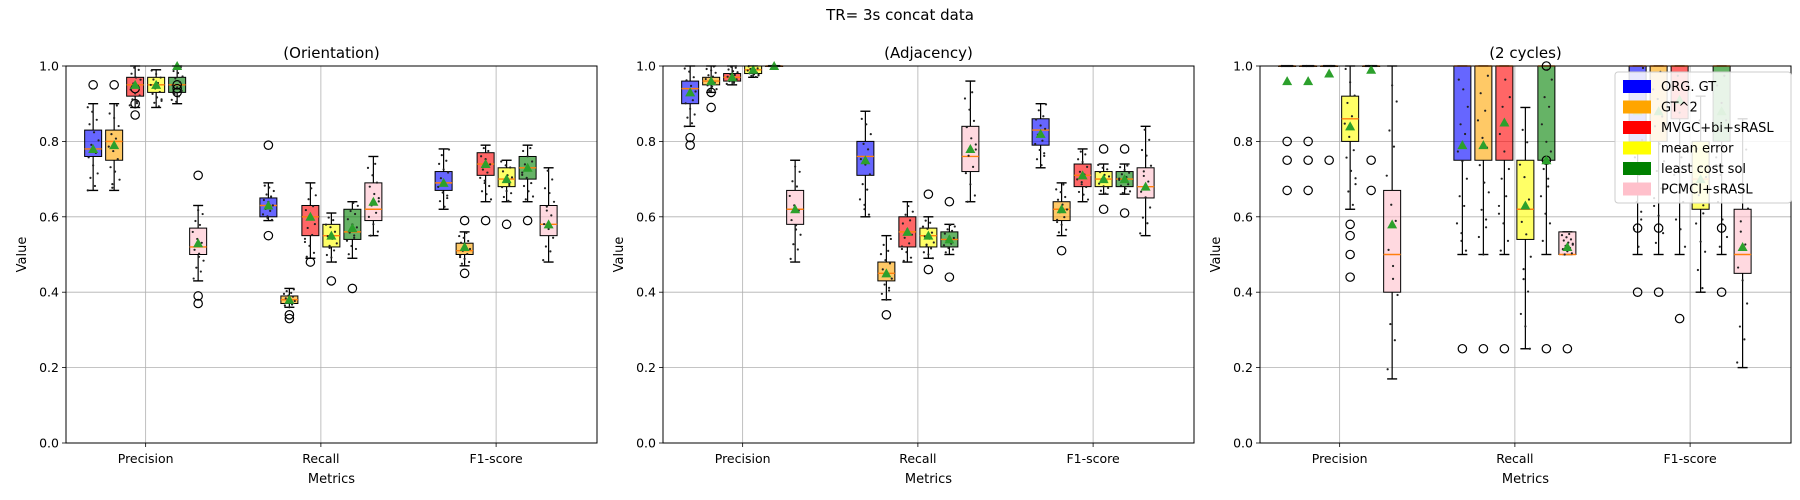 The height and width of the screenshot is (500, 1800). Describe the element at coordinates (1093, 458) in the screenshot. I see `x-tick-label: F1-score` at that location.